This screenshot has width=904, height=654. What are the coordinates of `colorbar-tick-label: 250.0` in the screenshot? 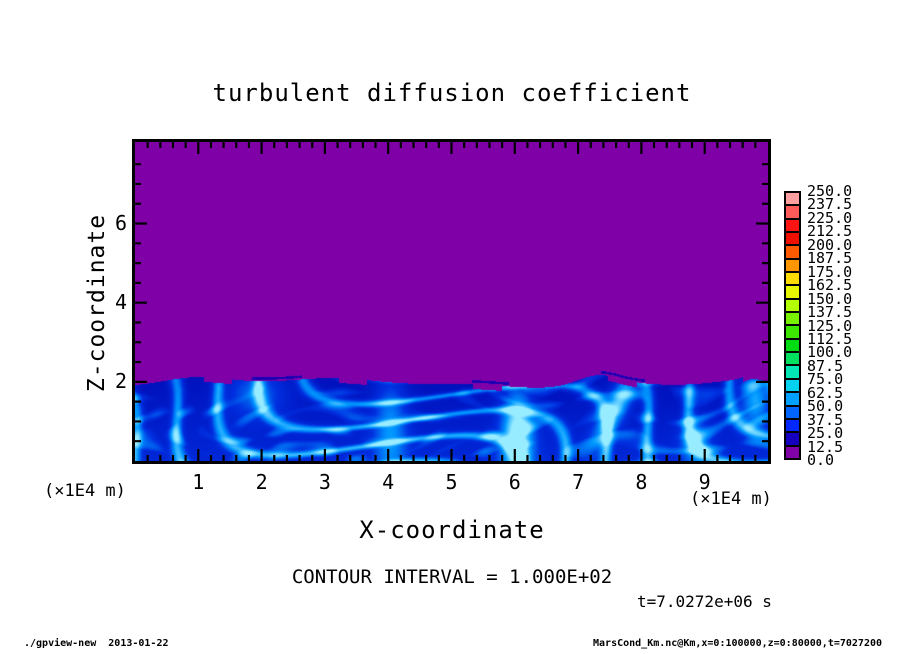 It's located at (830, 191).